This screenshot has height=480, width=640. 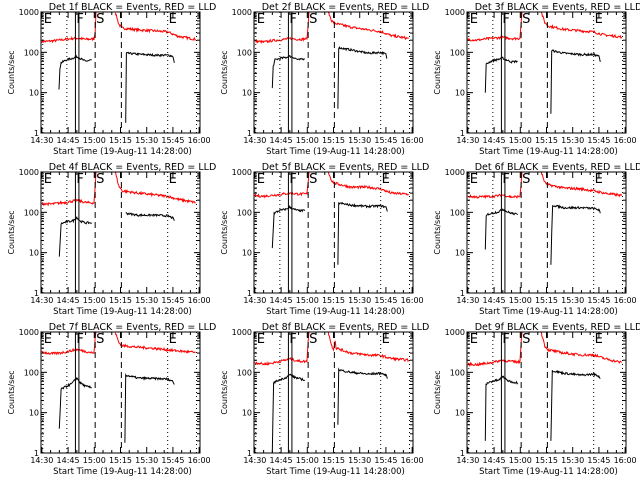 What do you see at coordinates (346, 7) in the screenshot?
I see `panel-title: Det 2f BLACK = Events, RED = LLD` at bounding box center [346, 7].